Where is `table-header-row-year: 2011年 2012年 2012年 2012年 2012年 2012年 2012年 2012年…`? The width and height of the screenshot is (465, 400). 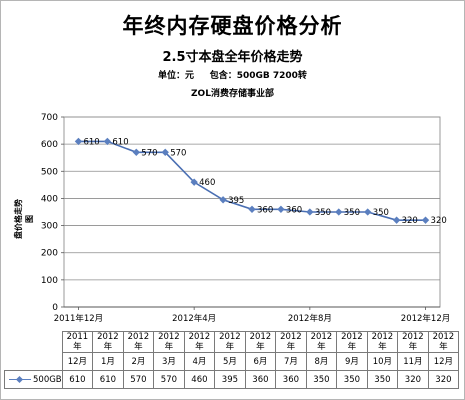
table-header-row-year: 2011年 2012年 2012年 2012年 2012年 2012年 2012年 2012年… is located at coordinates (232, 342).